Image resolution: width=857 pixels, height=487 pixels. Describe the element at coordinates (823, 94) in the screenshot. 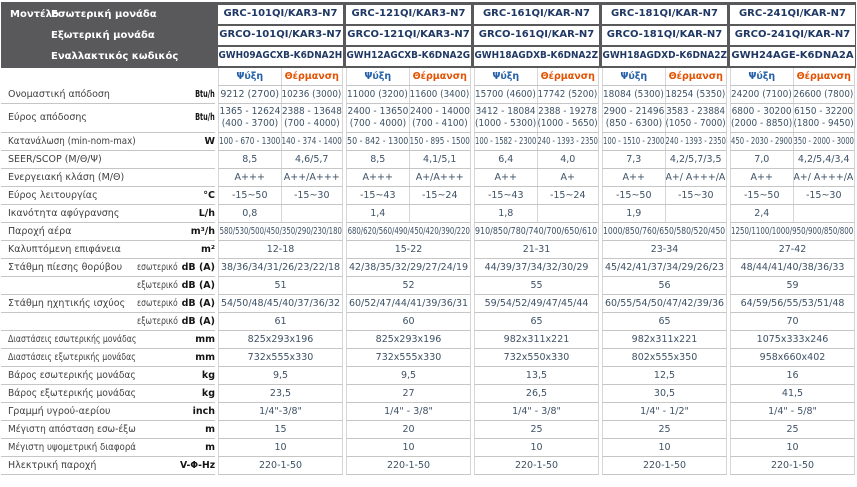

I see `heating-value-text: 26600 (7800)` at that location.